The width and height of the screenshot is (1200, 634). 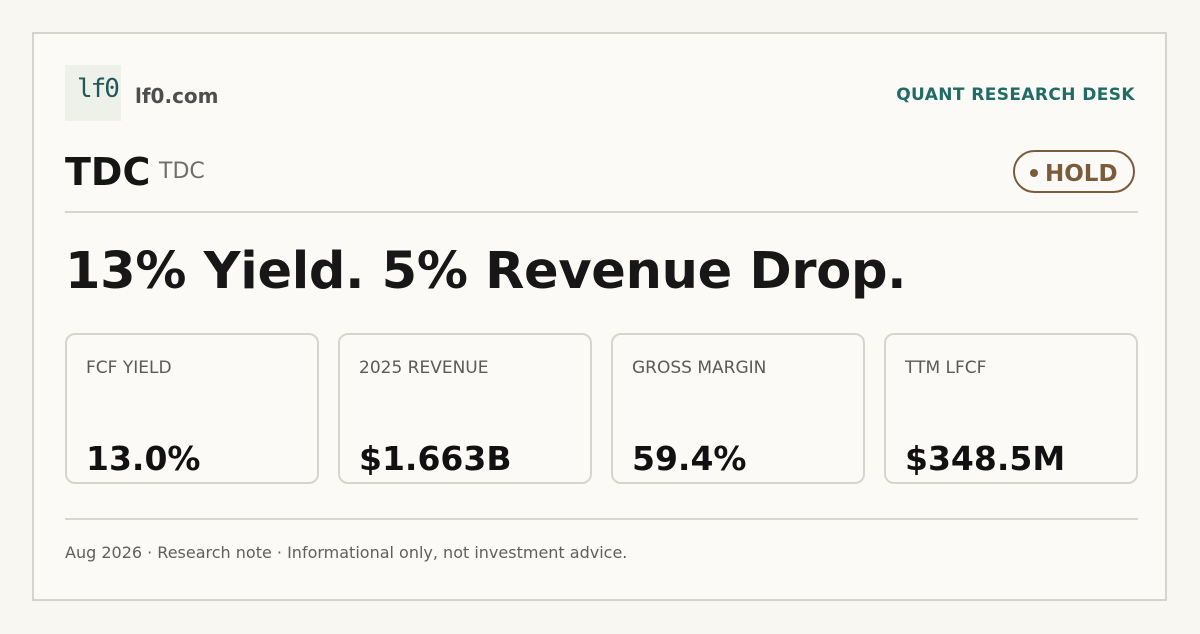 I want to click on rating-badge: HOLD, so click(x=1074, y=171).